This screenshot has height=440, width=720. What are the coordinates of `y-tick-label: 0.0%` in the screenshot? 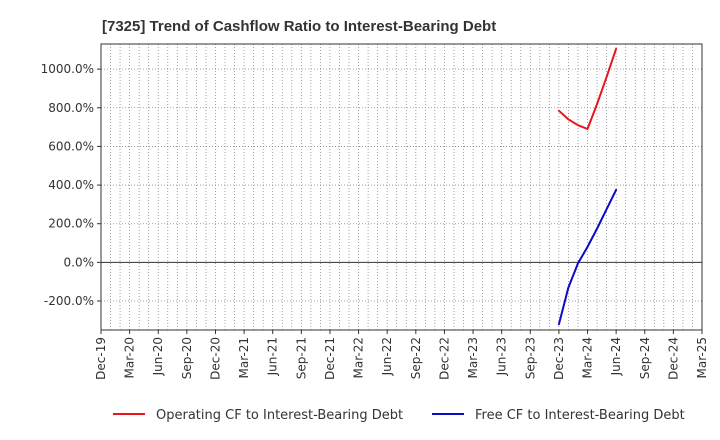 It's located at (79, 262).